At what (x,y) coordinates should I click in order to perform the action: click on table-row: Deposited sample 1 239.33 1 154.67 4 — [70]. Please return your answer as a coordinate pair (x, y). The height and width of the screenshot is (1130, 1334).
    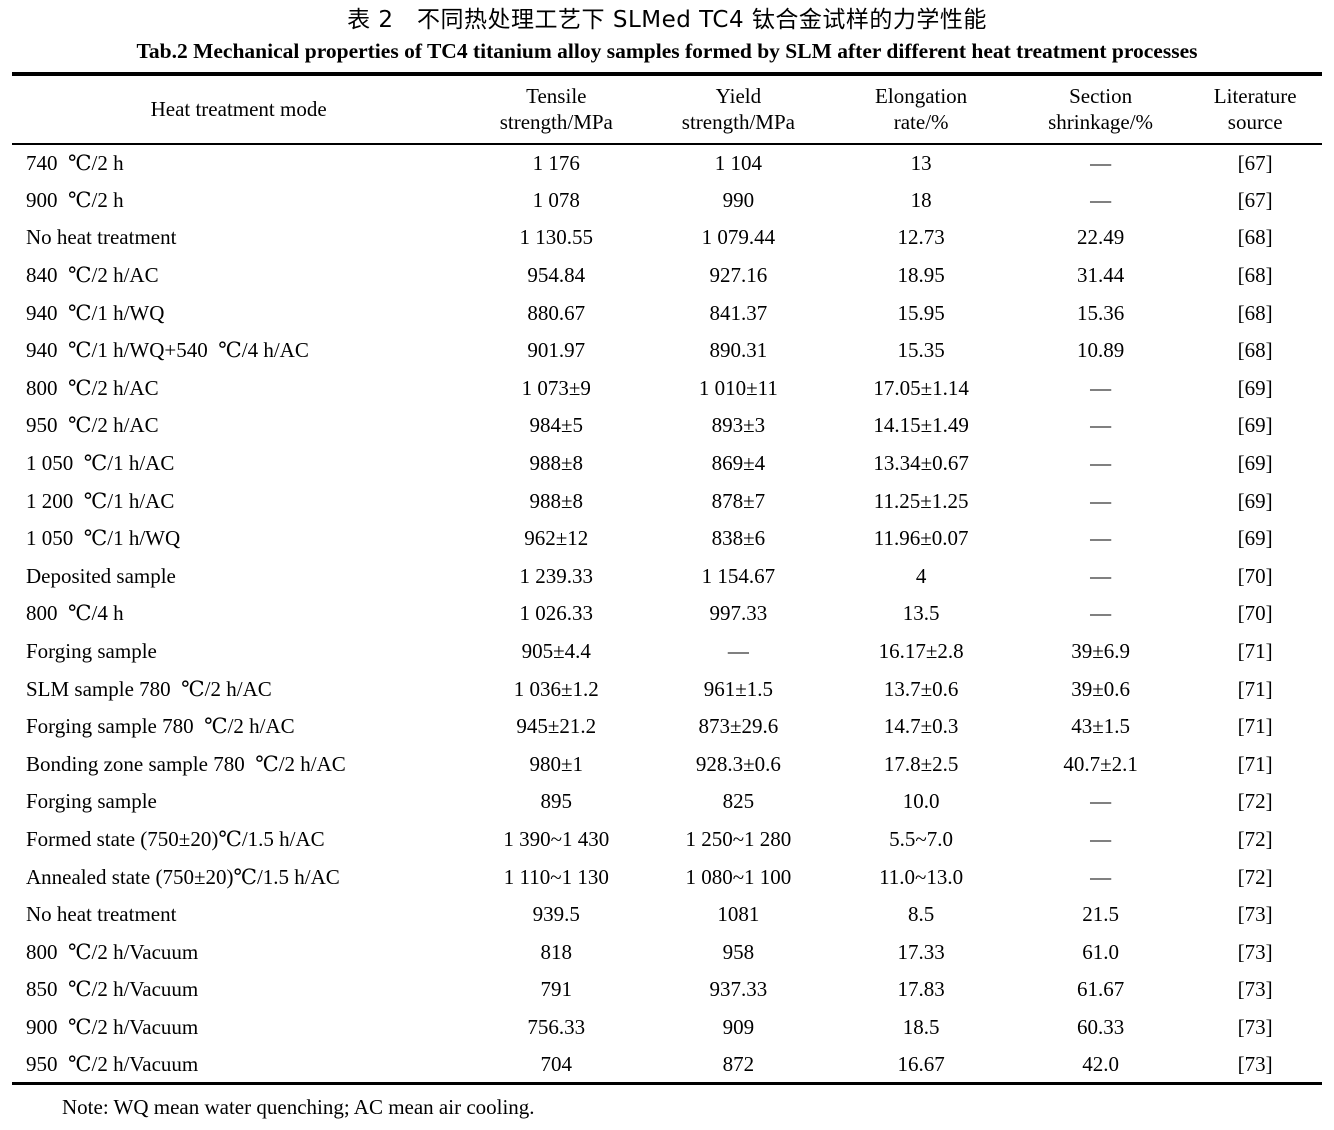
    Looking at the image, I should click on (667, 577).